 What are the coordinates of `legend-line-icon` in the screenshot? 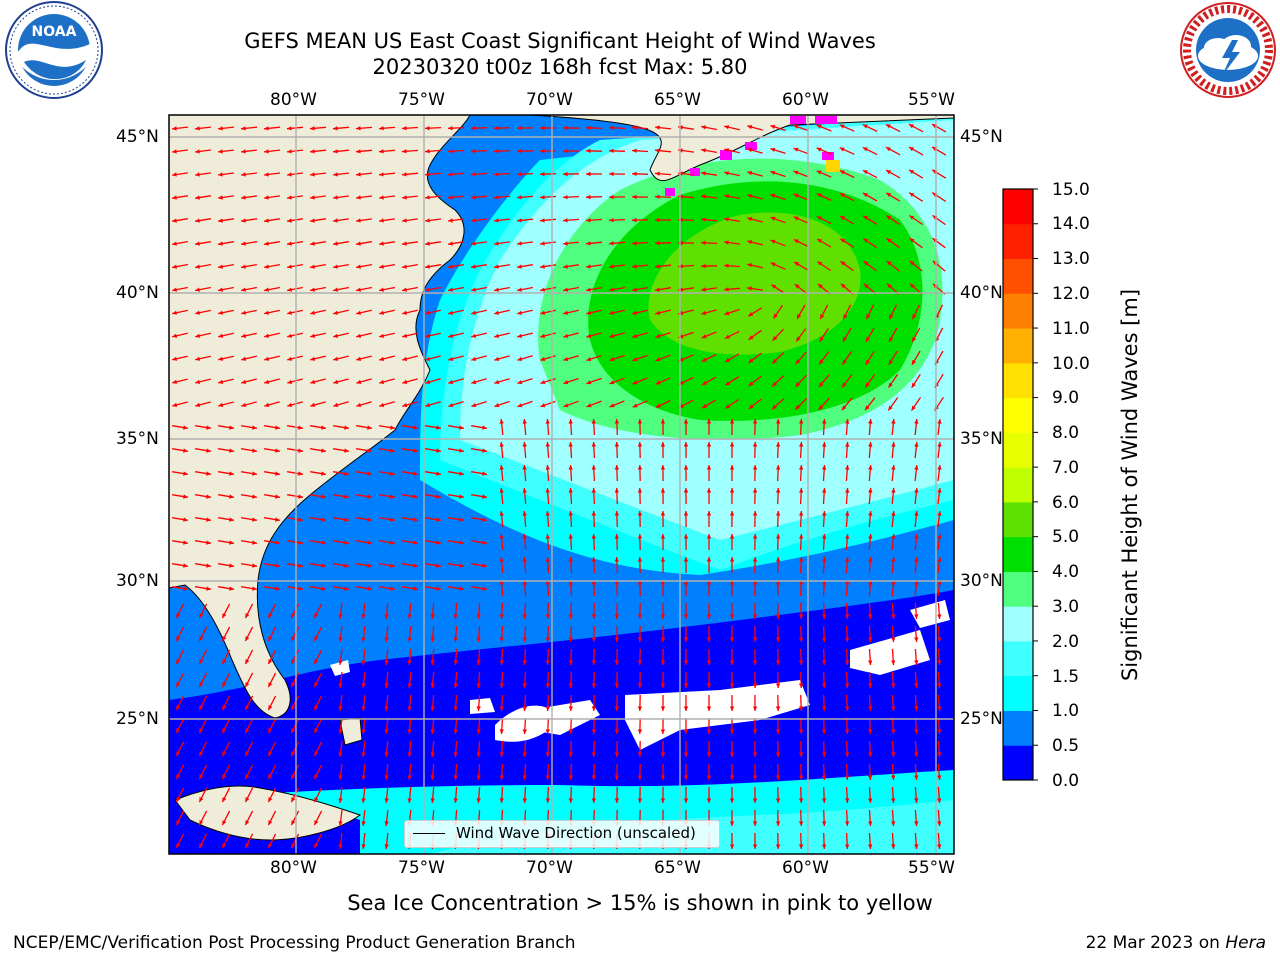 It's located at (429, 833).